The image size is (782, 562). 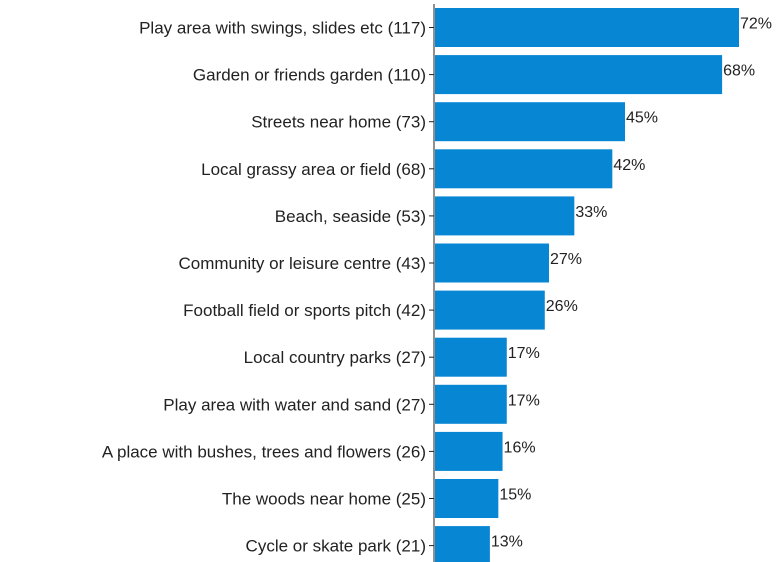 I want to click on value-label: 26%, so click(x=562, y=306).